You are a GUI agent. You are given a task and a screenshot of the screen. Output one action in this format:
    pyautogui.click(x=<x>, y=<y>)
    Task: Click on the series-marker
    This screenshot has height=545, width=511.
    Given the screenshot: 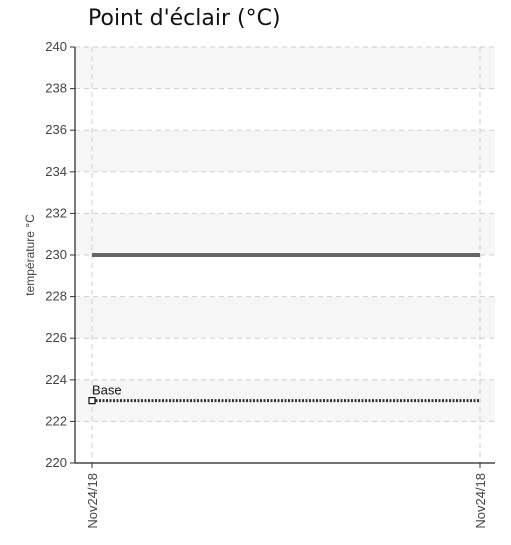 What is the action you would take?
    pyautogui.click(x=92, y=401)
    